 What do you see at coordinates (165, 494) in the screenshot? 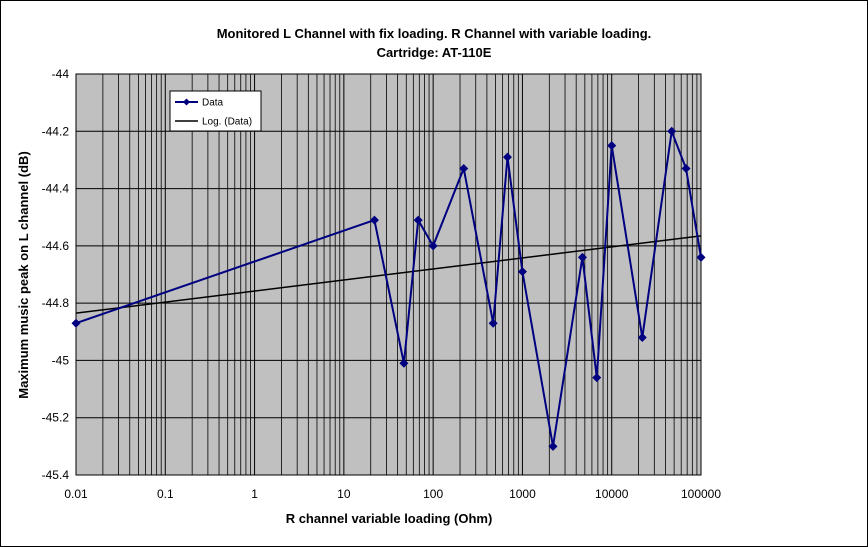
I see `x-tick-label: 0.1` at bounding box center [165, 494].